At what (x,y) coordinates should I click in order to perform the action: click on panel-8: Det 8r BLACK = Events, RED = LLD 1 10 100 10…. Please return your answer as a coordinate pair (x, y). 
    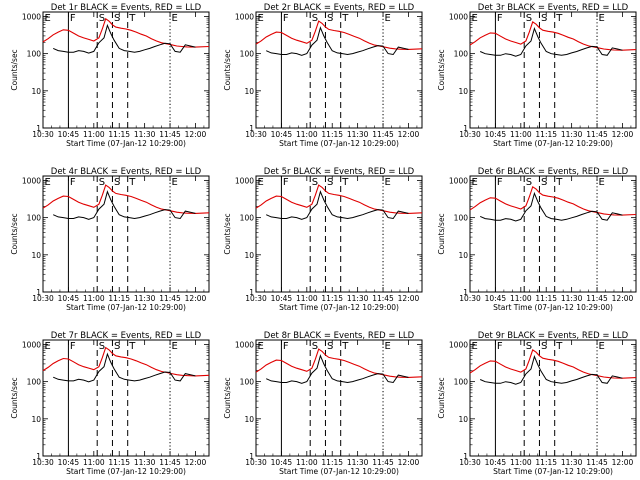
    Looking at the image, I should click on (323, 403).